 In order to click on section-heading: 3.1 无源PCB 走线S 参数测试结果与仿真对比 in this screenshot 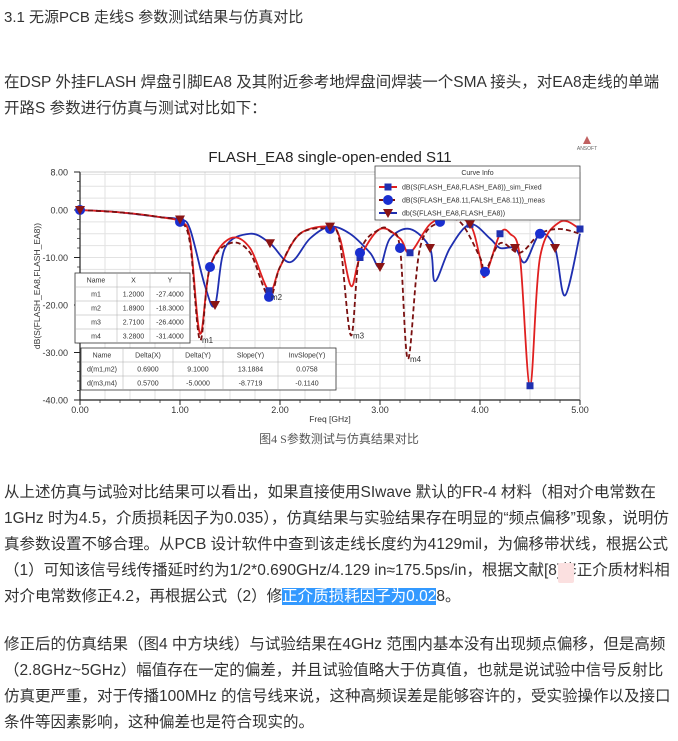, I will do `click(154, 17)`.